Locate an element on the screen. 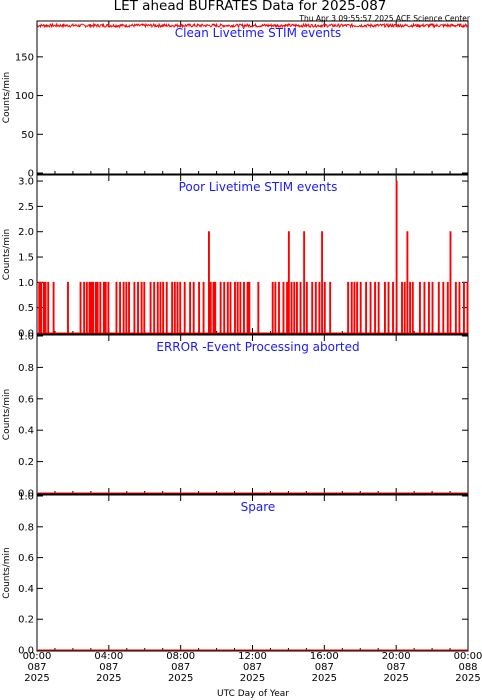 This screenshot has height=700, width=482. series-trace is located at coordinates (252, 25).